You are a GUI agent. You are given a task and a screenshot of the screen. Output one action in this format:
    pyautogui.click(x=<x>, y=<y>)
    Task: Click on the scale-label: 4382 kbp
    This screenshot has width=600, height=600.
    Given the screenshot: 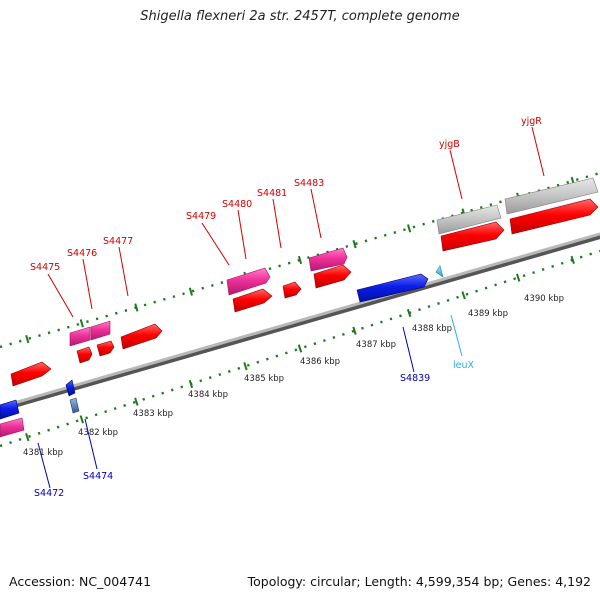 What is the action you would take?
    pyautogui.click(x=98, y=433)
    